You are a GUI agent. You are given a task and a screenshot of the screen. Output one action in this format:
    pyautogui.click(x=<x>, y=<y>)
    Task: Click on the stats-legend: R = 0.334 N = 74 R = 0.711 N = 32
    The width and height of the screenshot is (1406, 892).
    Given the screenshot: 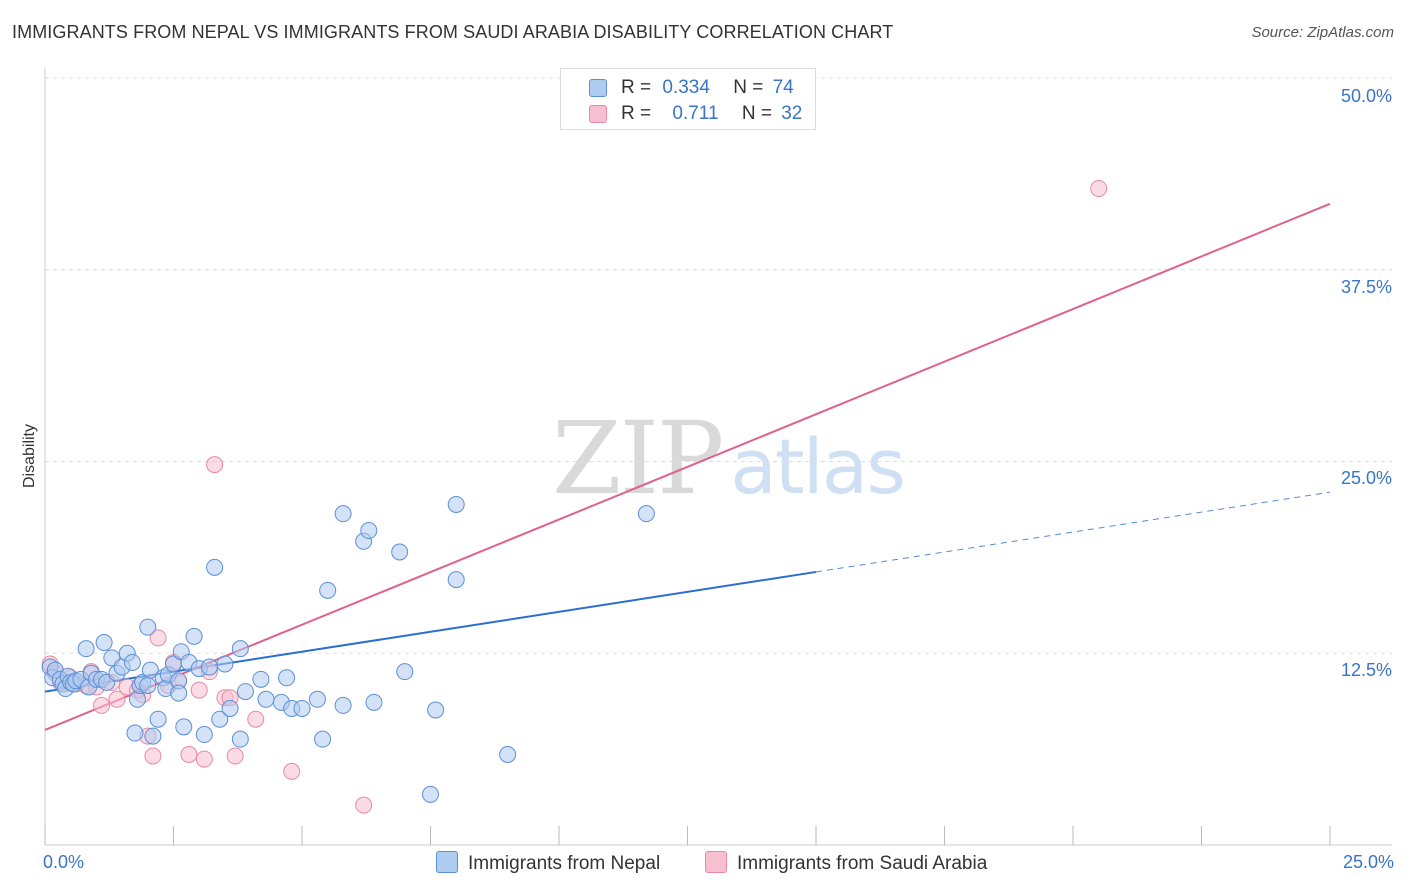 What is the action you would take?
    pyautogui.click(x=688, y=99)
    